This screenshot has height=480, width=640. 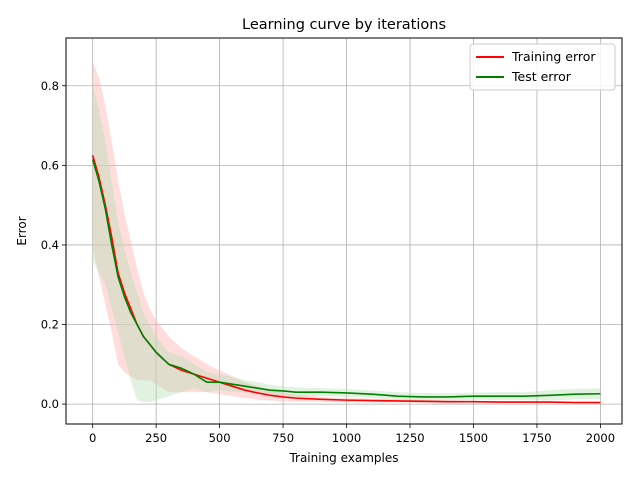 I want to click on legend-label-training: Training error, so click(x=553, y=56).